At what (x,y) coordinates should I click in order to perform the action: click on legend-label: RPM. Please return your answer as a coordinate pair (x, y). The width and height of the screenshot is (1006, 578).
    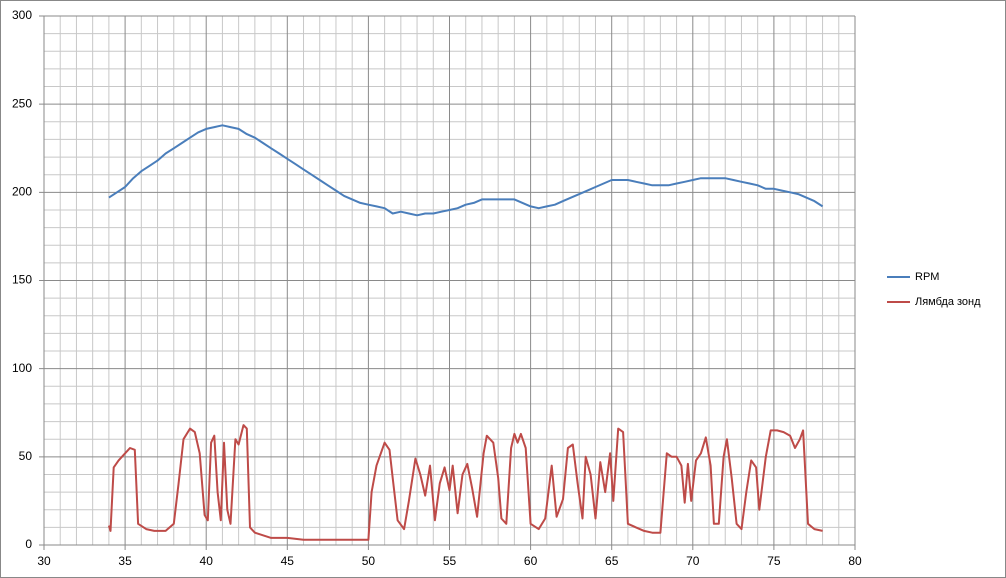
    Looking at the image, I should click on (927, 277).